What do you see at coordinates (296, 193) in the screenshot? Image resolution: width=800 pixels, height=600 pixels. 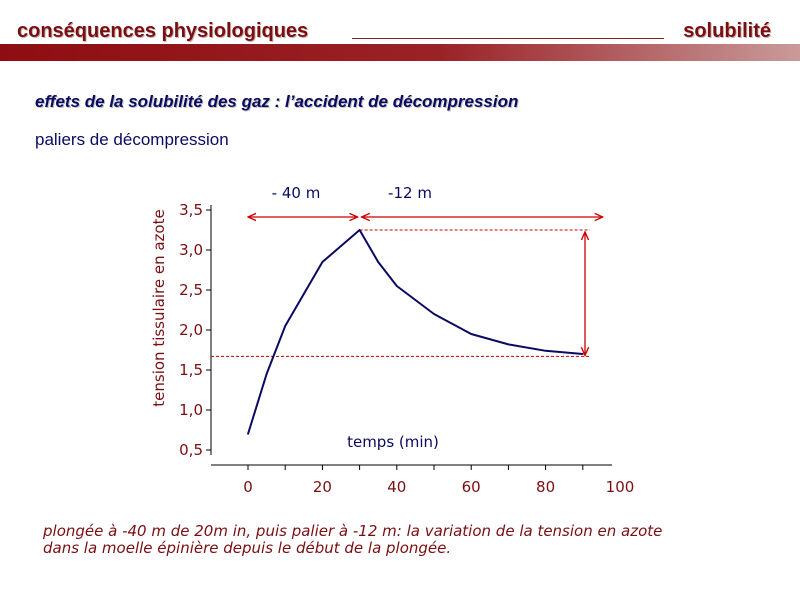 I see `phase-label: - 40 m` at bounding box center [296, 193].